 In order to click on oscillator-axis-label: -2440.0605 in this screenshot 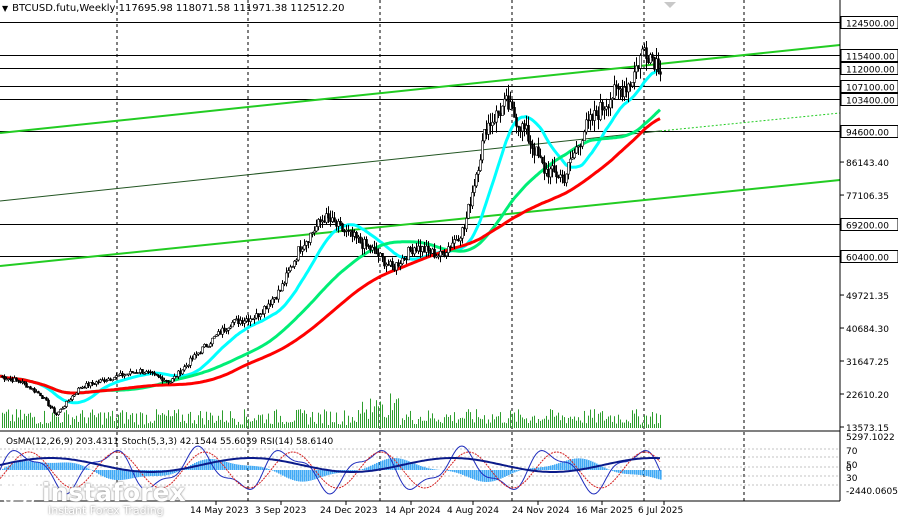, I will do `click(872, 492)`.